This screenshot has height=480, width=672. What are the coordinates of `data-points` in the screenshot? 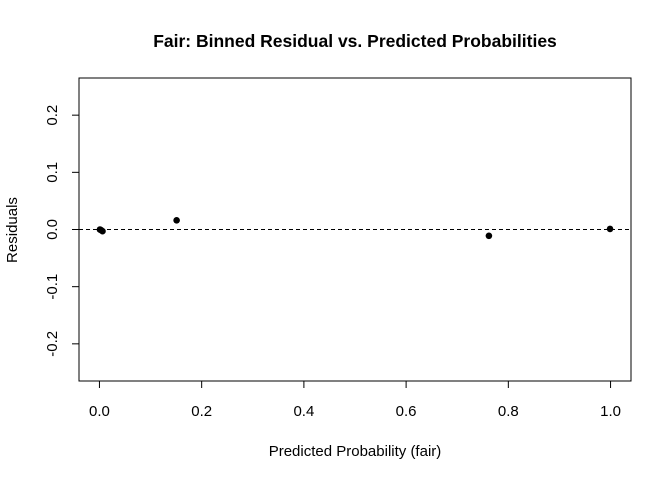 It's located at (355, 228).